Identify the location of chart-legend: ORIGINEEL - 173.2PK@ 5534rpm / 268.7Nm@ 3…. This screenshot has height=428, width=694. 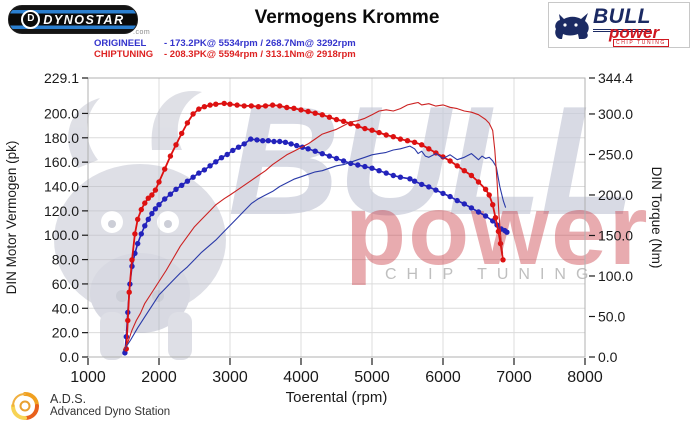
(225, 49).